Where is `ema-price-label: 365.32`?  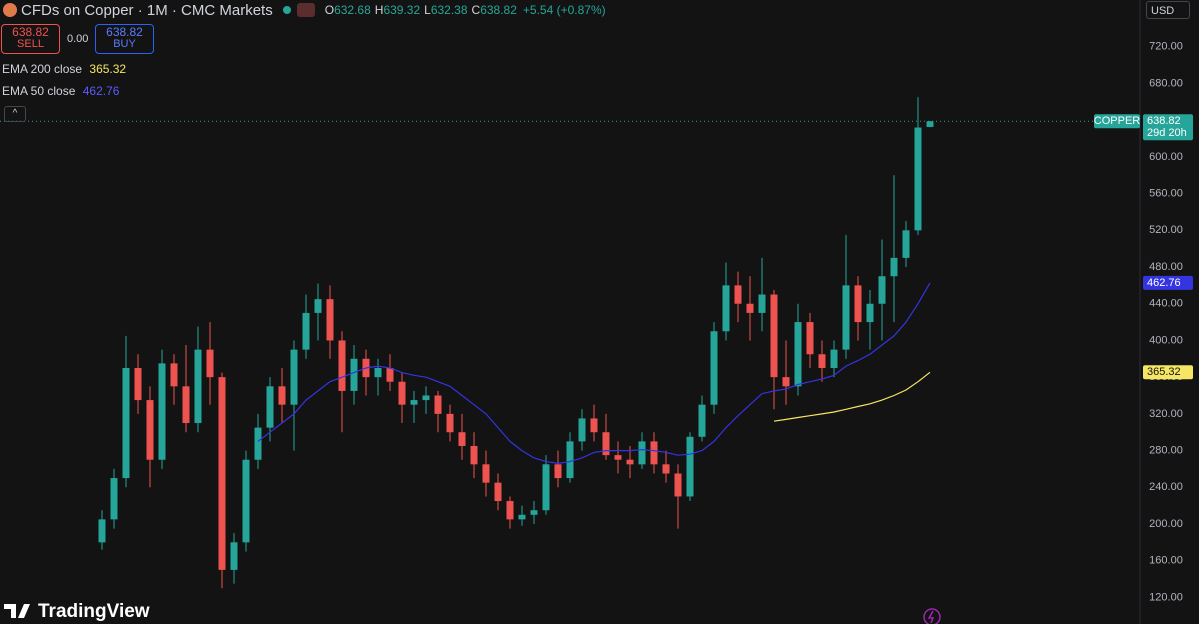 ema-price-label: 365.32 is located at coordinates (1164, 372).